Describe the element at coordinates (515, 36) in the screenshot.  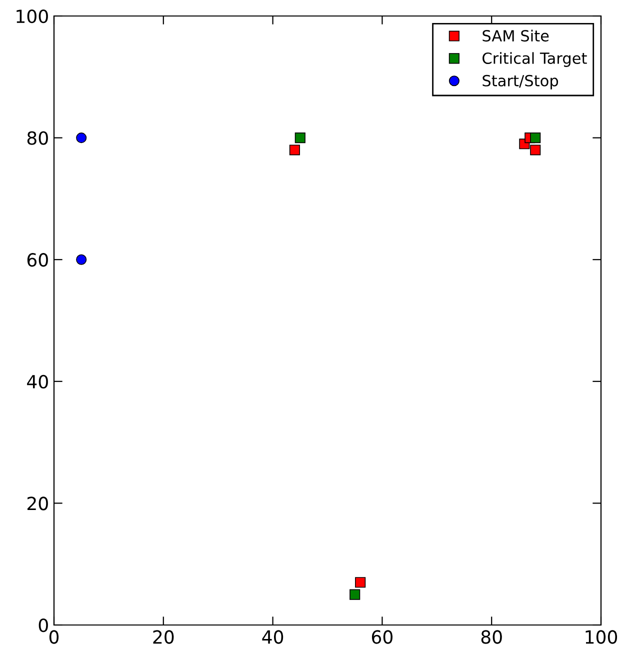
I see `legend-label: SAM Site` at that location.